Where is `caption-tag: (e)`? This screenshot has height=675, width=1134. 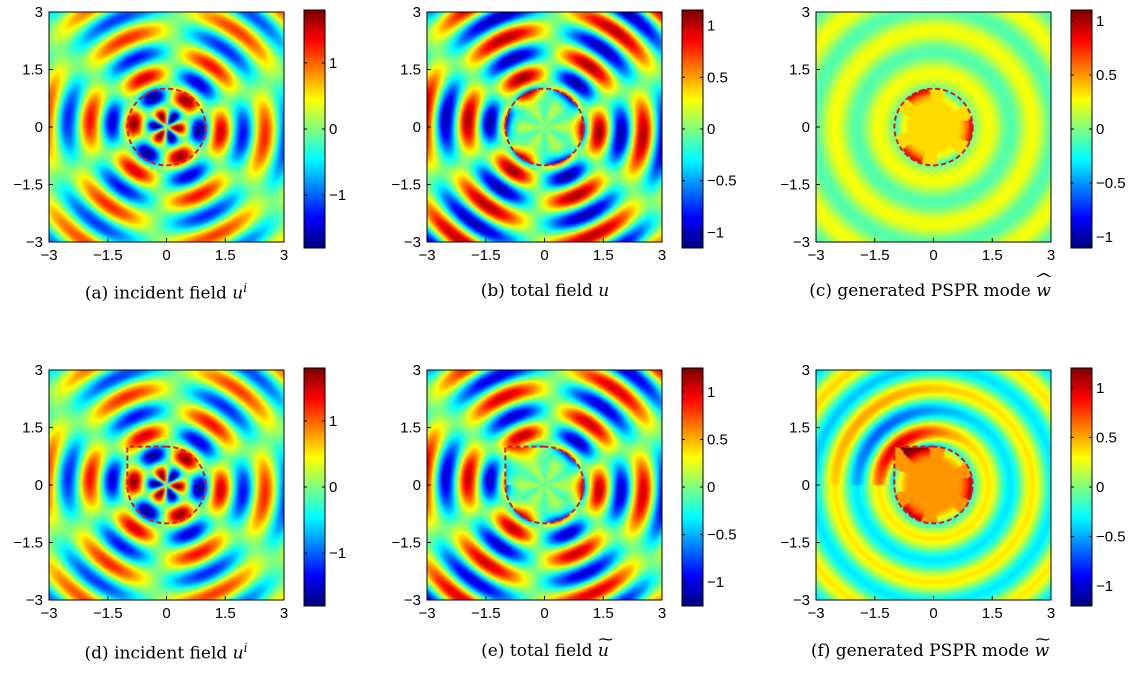 caption-tag: (e) is located at coordinates (495, 651).